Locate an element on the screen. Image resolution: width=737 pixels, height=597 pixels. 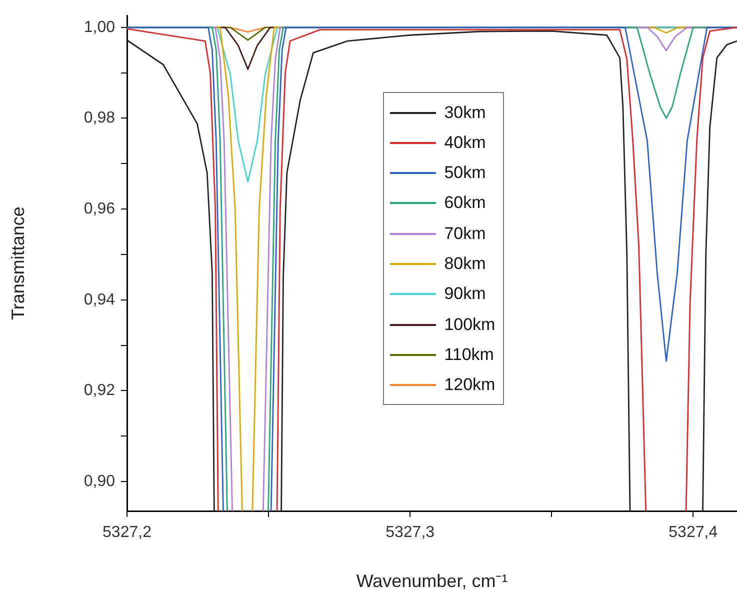
legend-label: 110km is located at coordinates (469, 354).